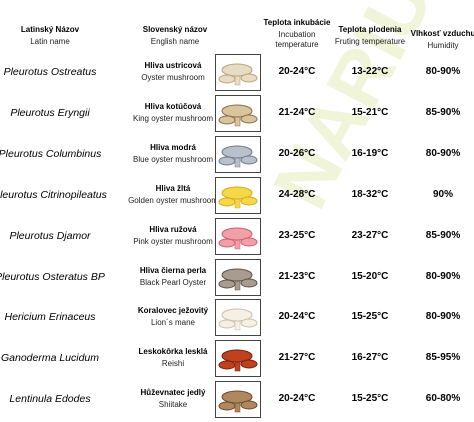  What do you see at coordinates (173, 364) in the screenshot?
I see `english-name: Reishi` at bounding box center [173, 364].